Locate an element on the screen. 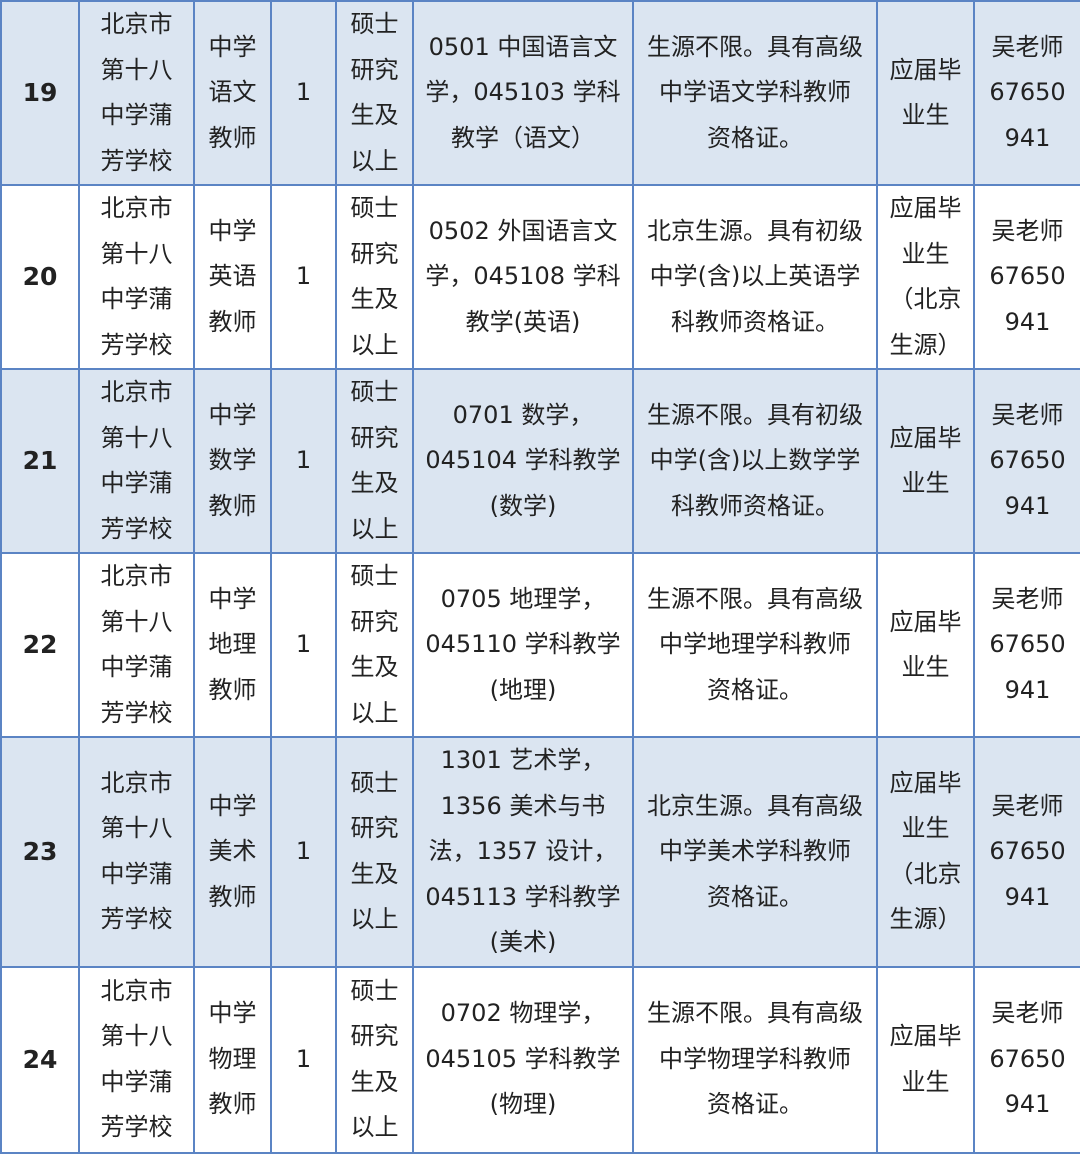  cell-no: 23 is located at coordinates (40, 852).